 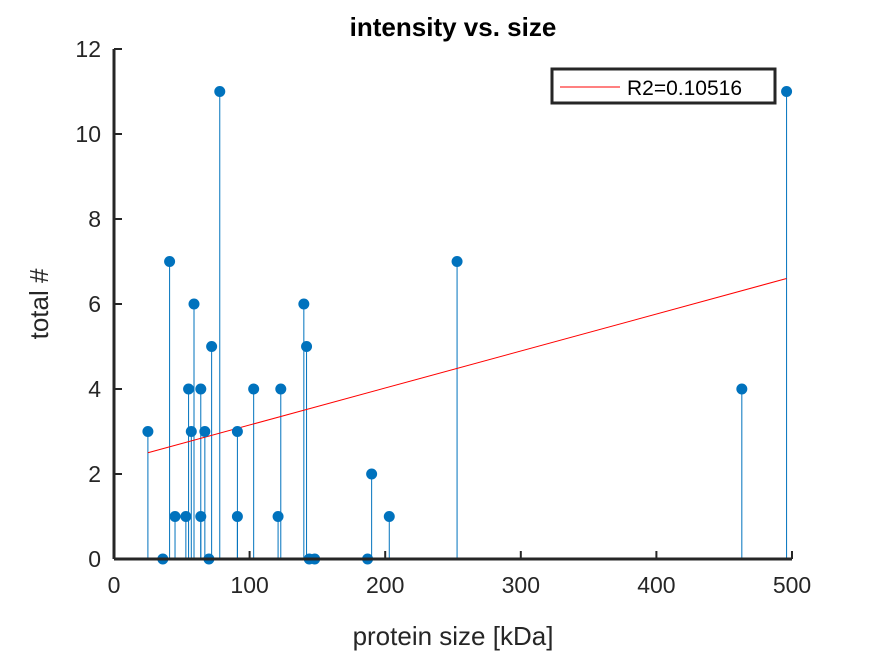 What do you see at coordinates (94, 559) in the screenshot?
I see `y-tick-label: 0` at bounding box center [94, 559].